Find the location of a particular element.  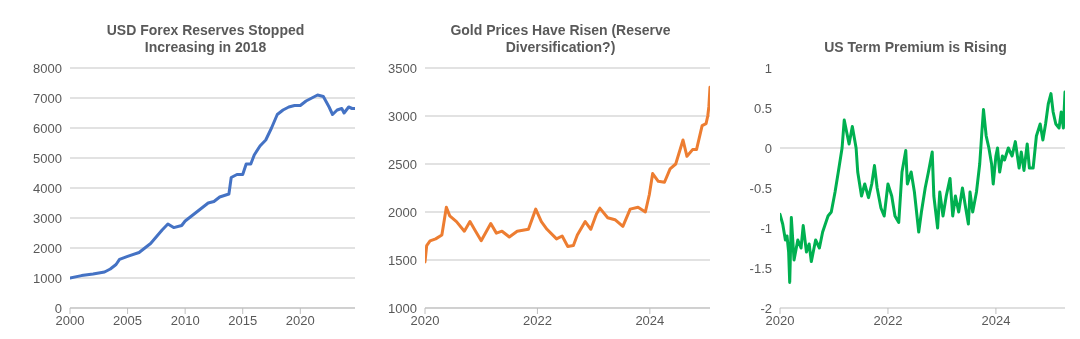

y-tick-label: 1500 is located at coordinates (402, 260).